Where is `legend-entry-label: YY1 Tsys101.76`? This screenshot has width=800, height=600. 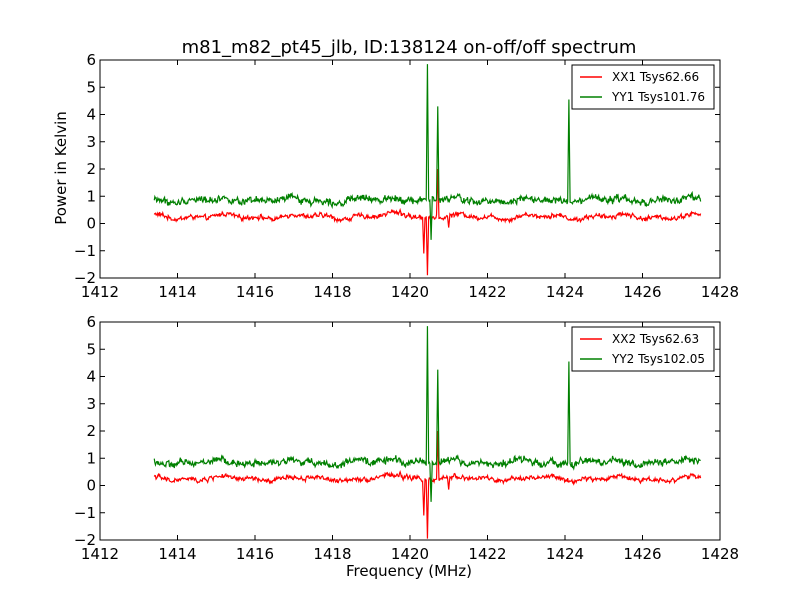 legend-entry-label: YY1 Tsys101.76 is located at coordinates (658, 97).